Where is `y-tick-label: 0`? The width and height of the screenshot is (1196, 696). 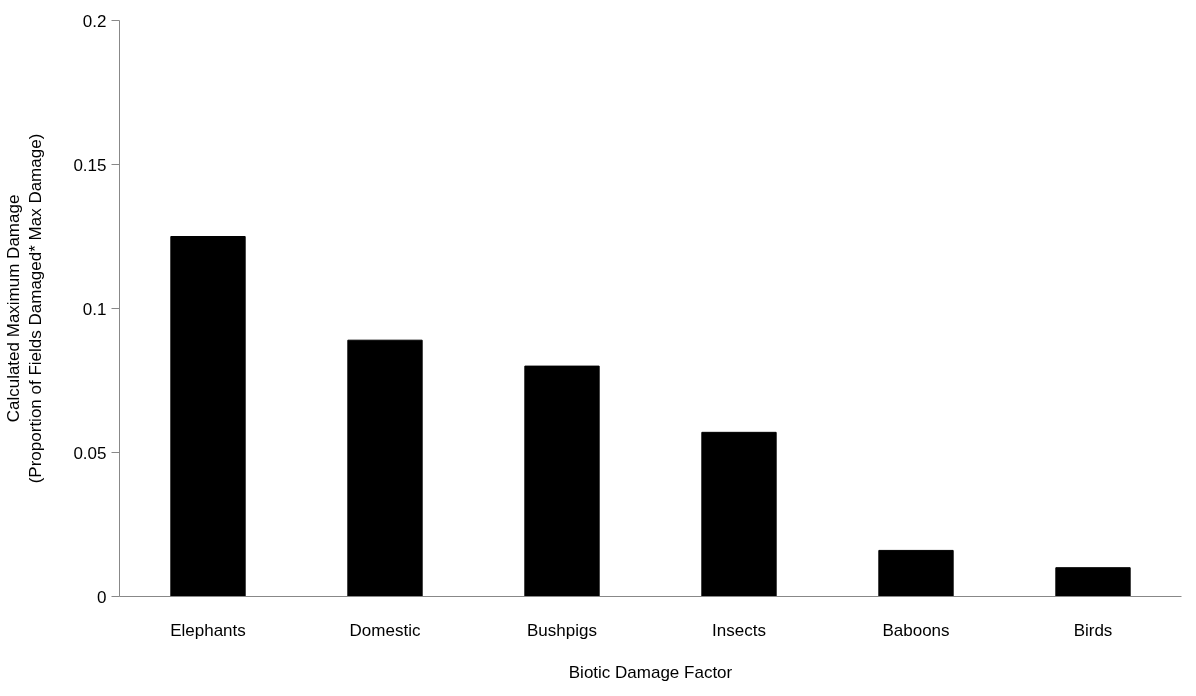 y-tick-label: 0 is located at coordinates (102, 597).